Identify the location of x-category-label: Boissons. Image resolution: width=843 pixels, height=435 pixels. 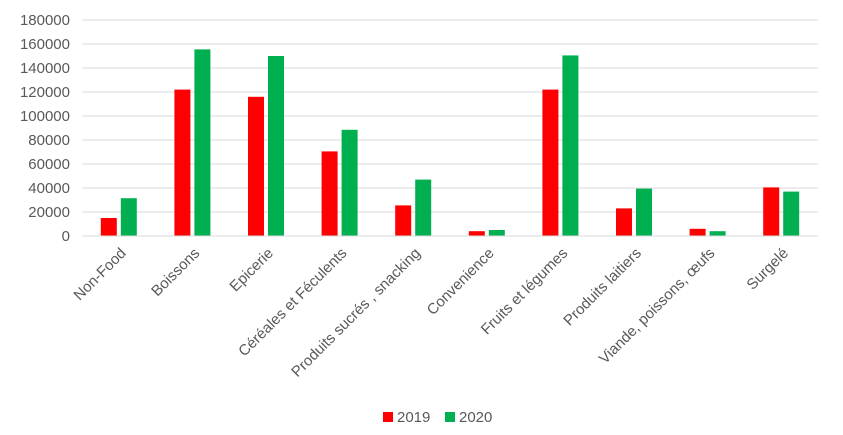
(175, 272).